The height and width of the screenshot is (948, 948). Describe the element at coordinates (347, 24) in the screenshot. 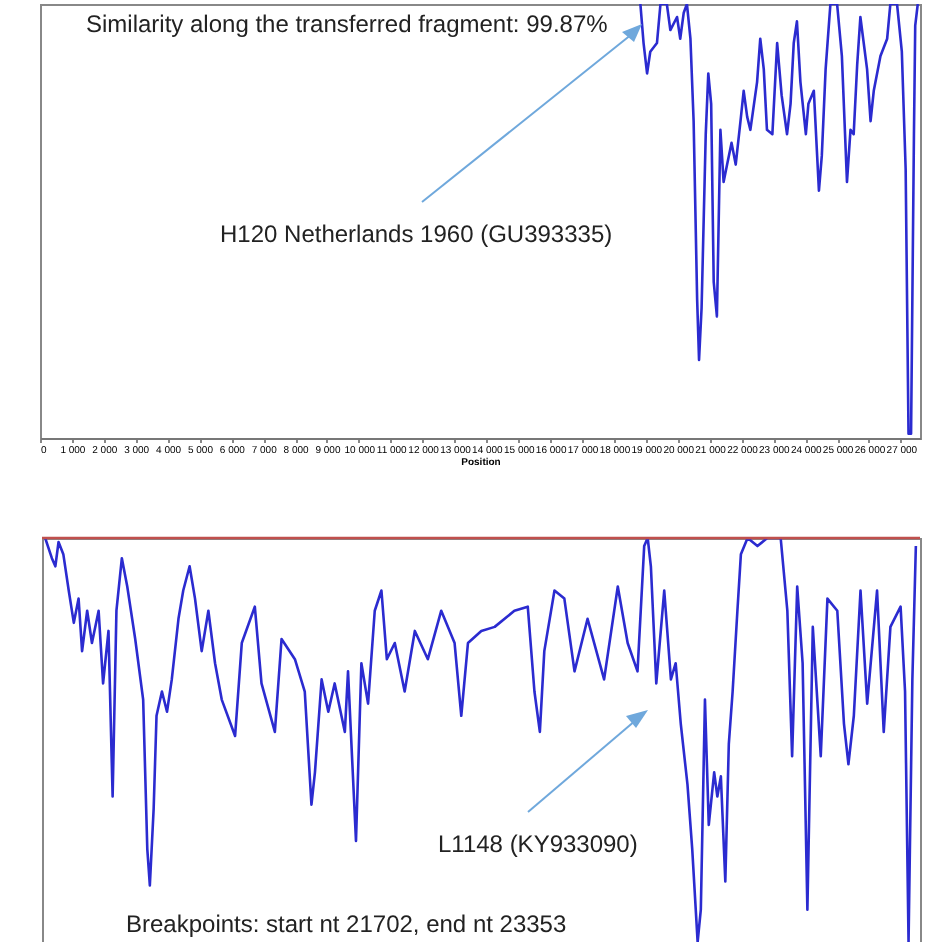

I see `annotation: Similarity along the transferred fragment: 99.87%` at that location.